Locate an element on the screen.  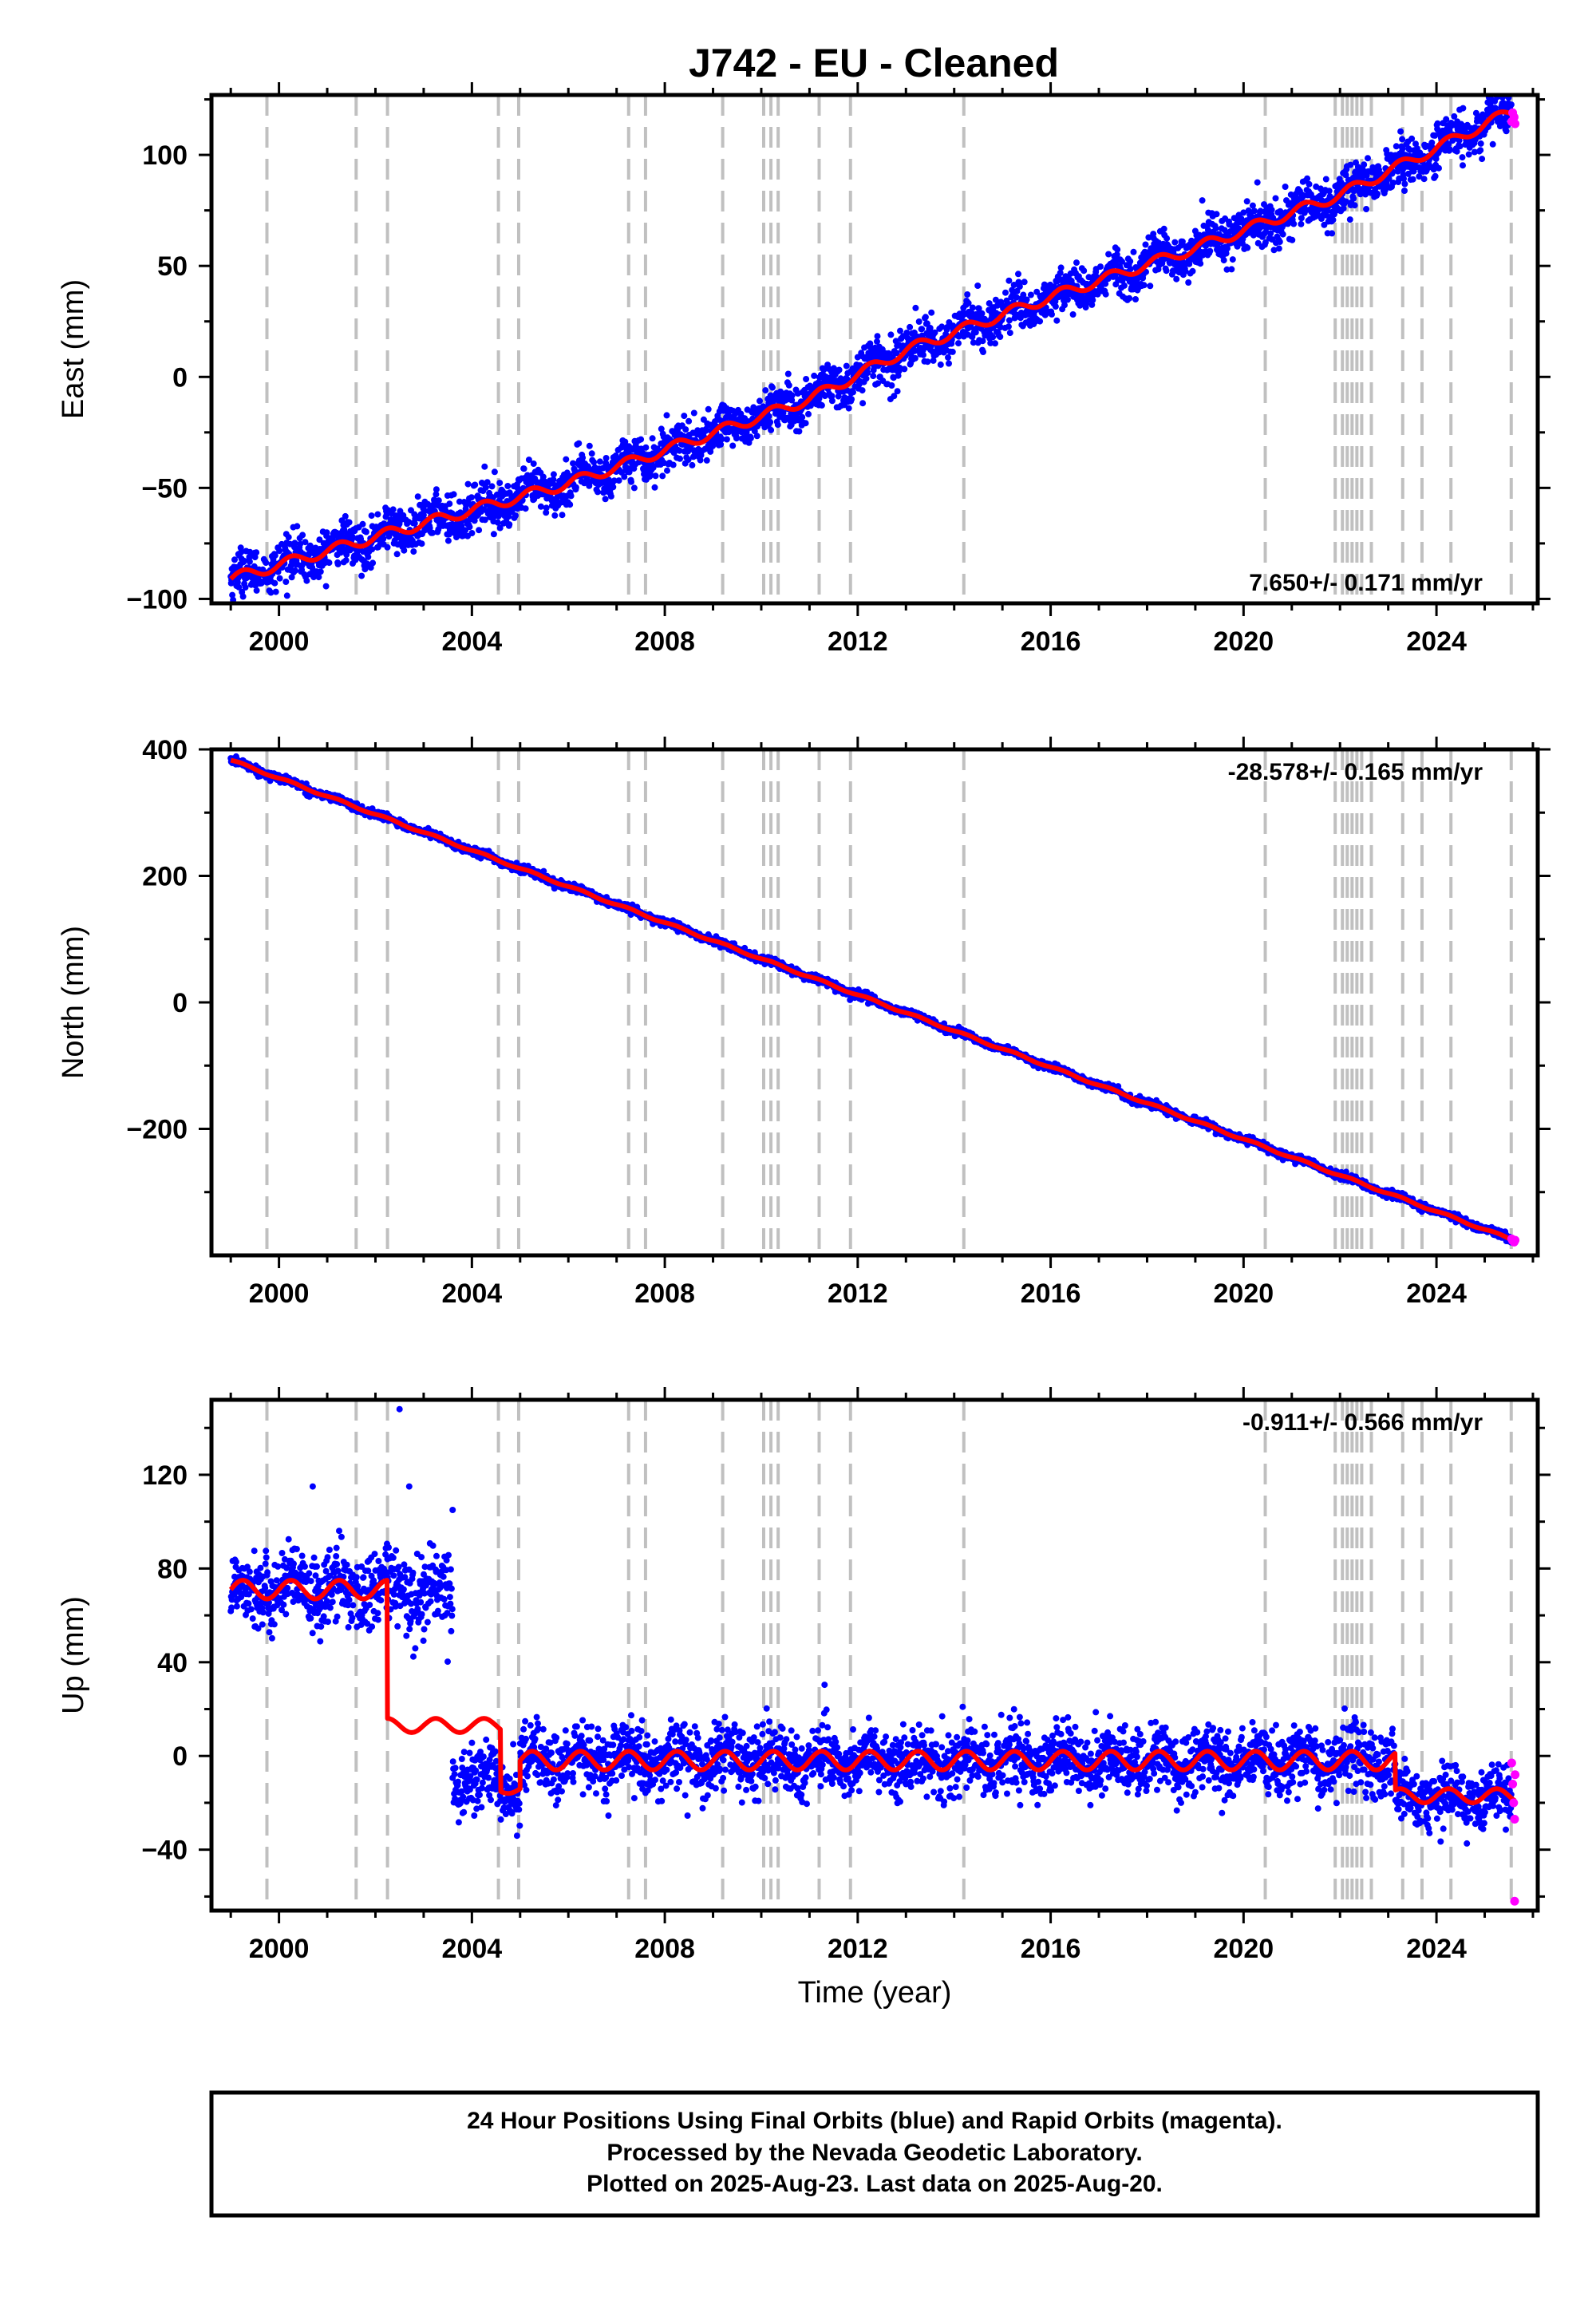
y-tick-label: −100 is located at coordinates (157, 599).